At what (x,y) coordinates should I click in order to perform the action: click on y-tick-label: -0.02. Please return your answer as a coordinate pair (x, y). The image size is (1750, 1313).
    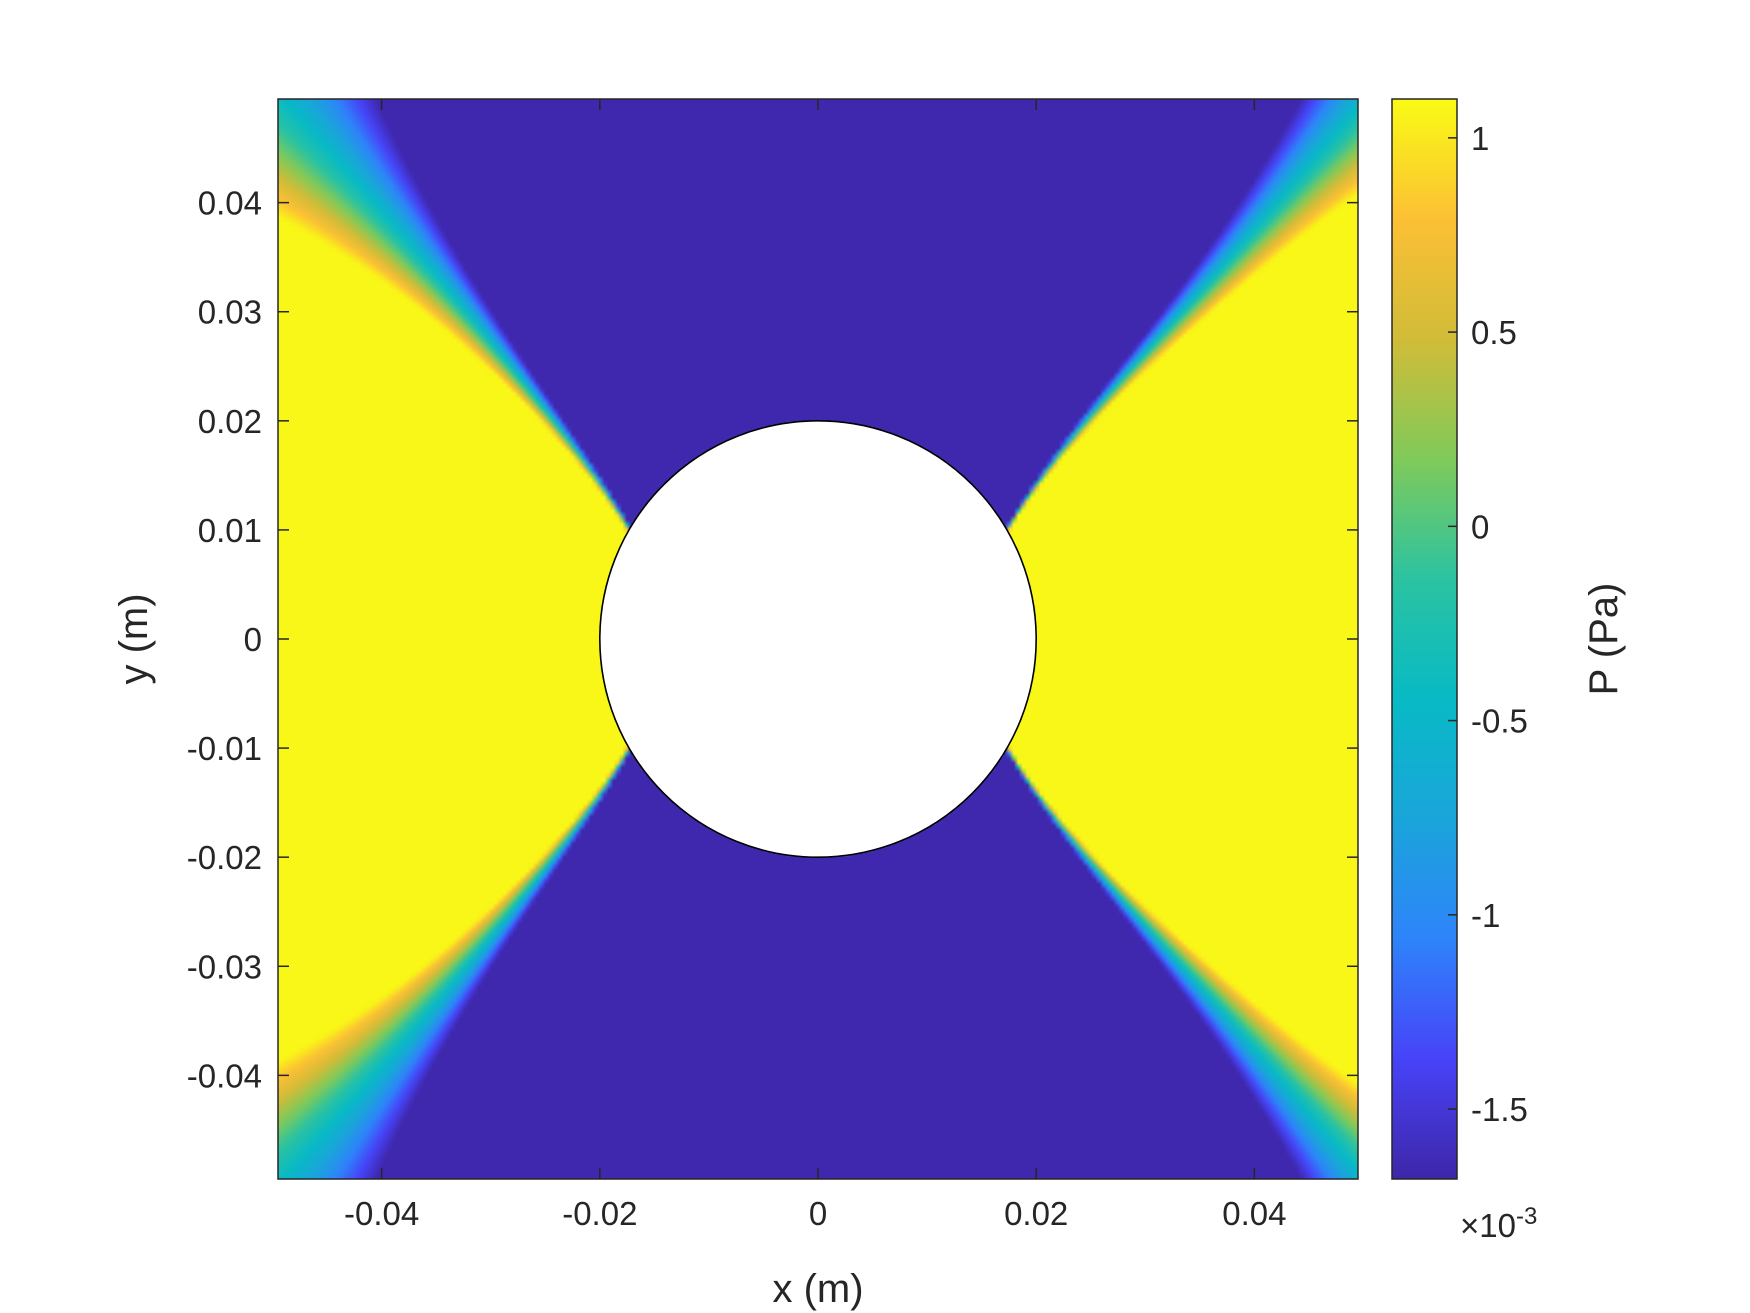
    Looking at the image, I should click on (224, 857).